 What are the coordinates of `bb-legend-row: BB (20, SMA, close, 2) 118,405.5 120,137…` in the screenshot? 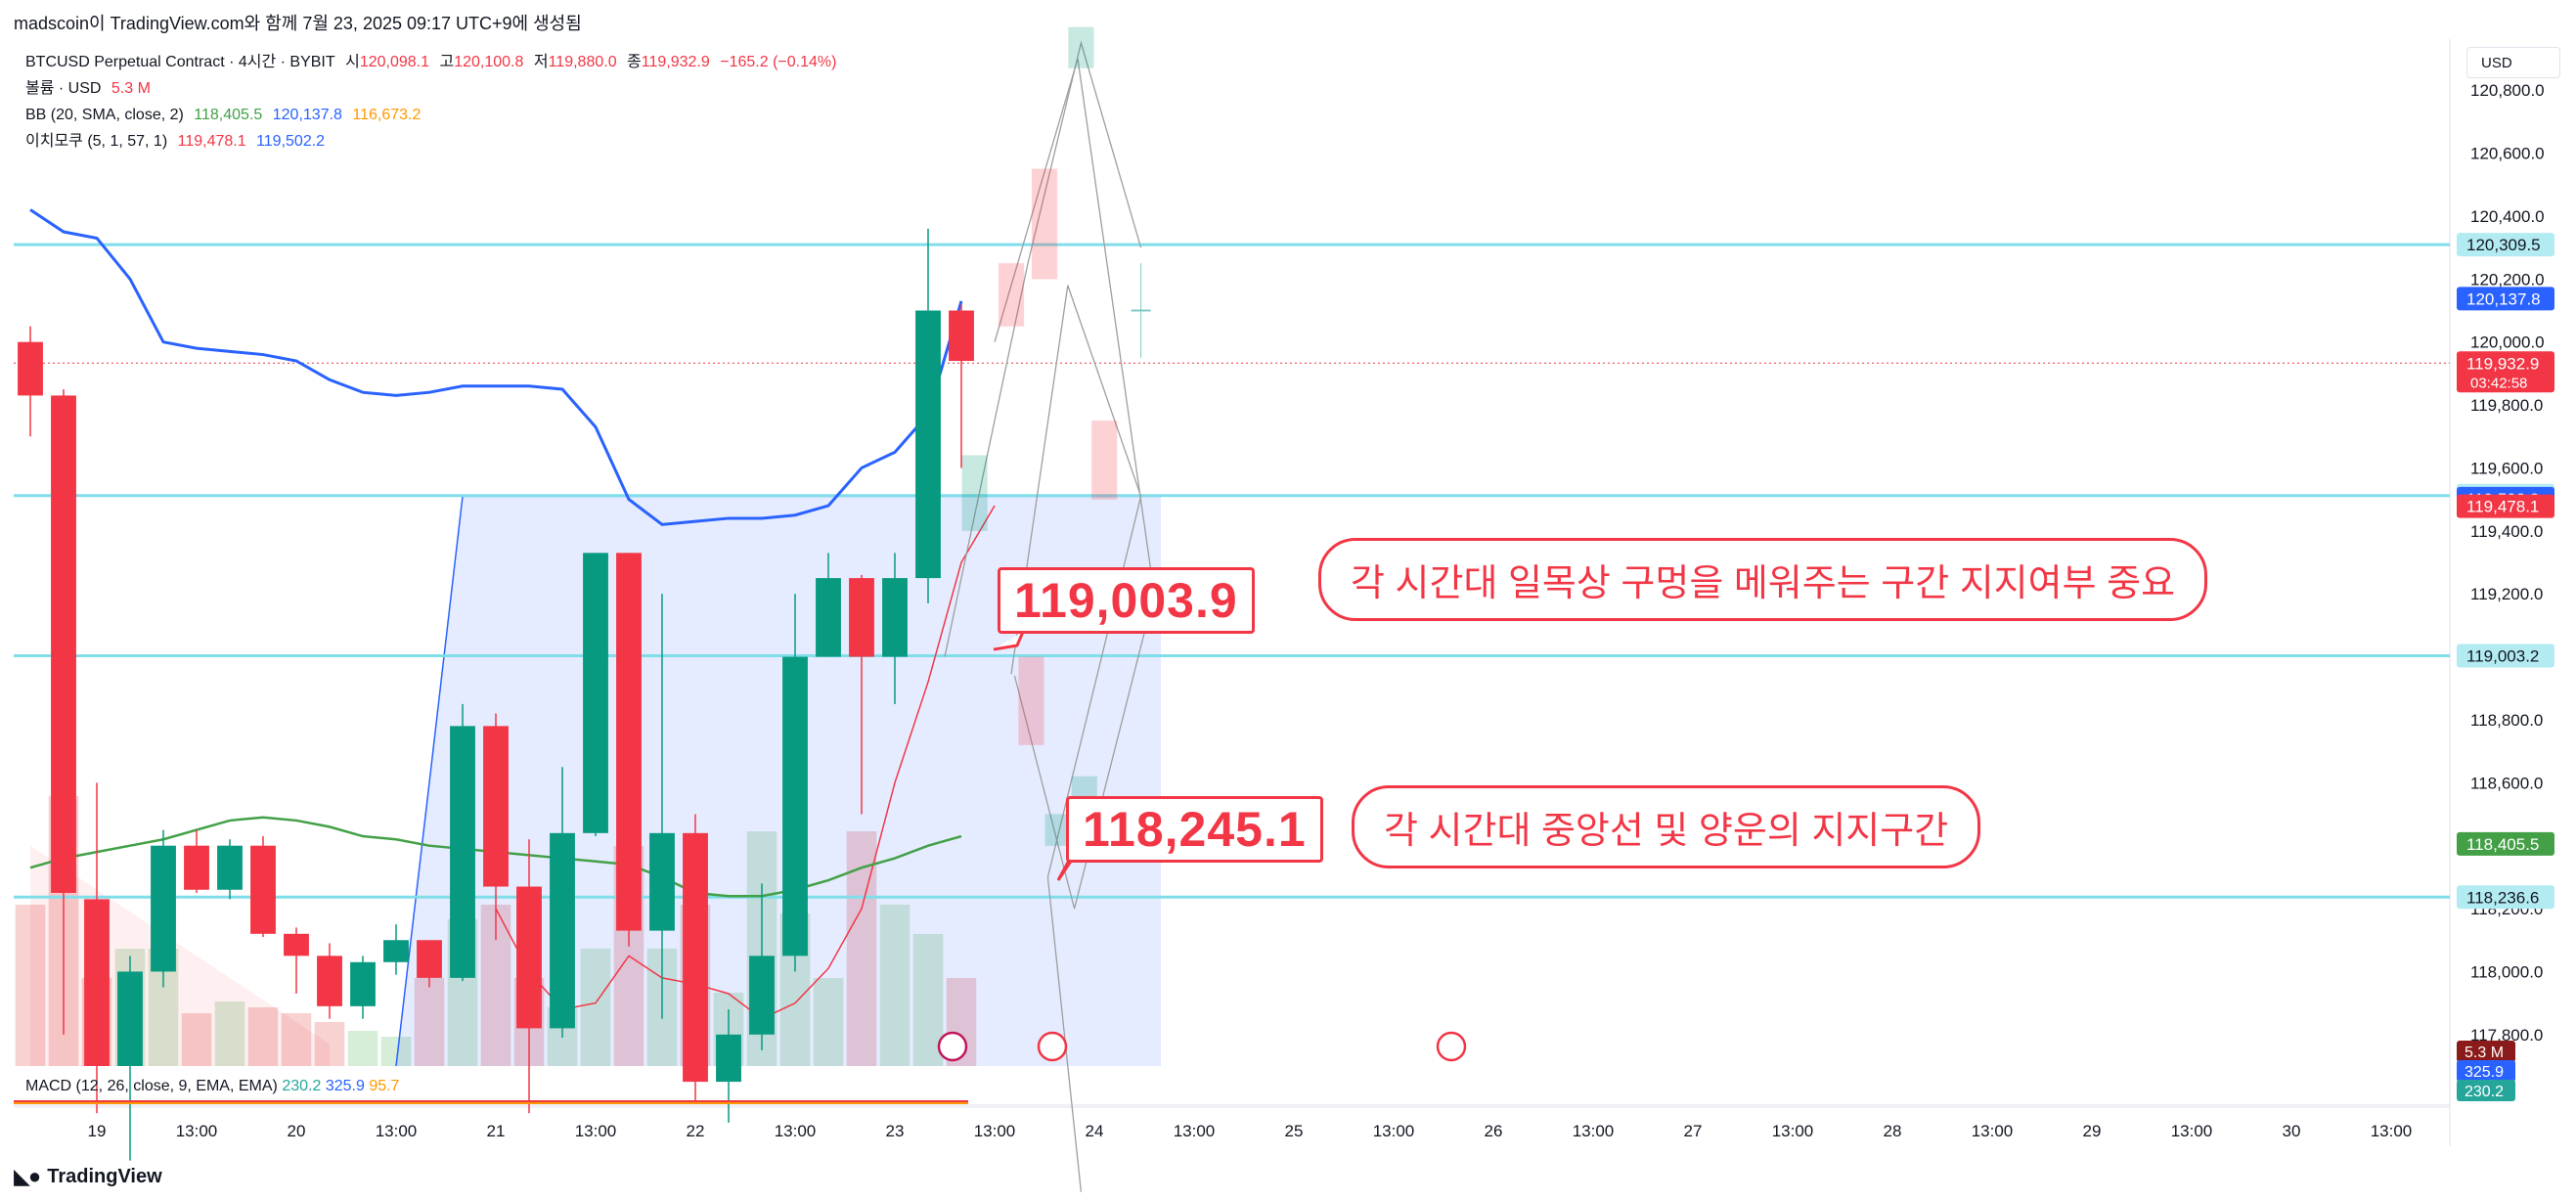 It's located at (433, 115).